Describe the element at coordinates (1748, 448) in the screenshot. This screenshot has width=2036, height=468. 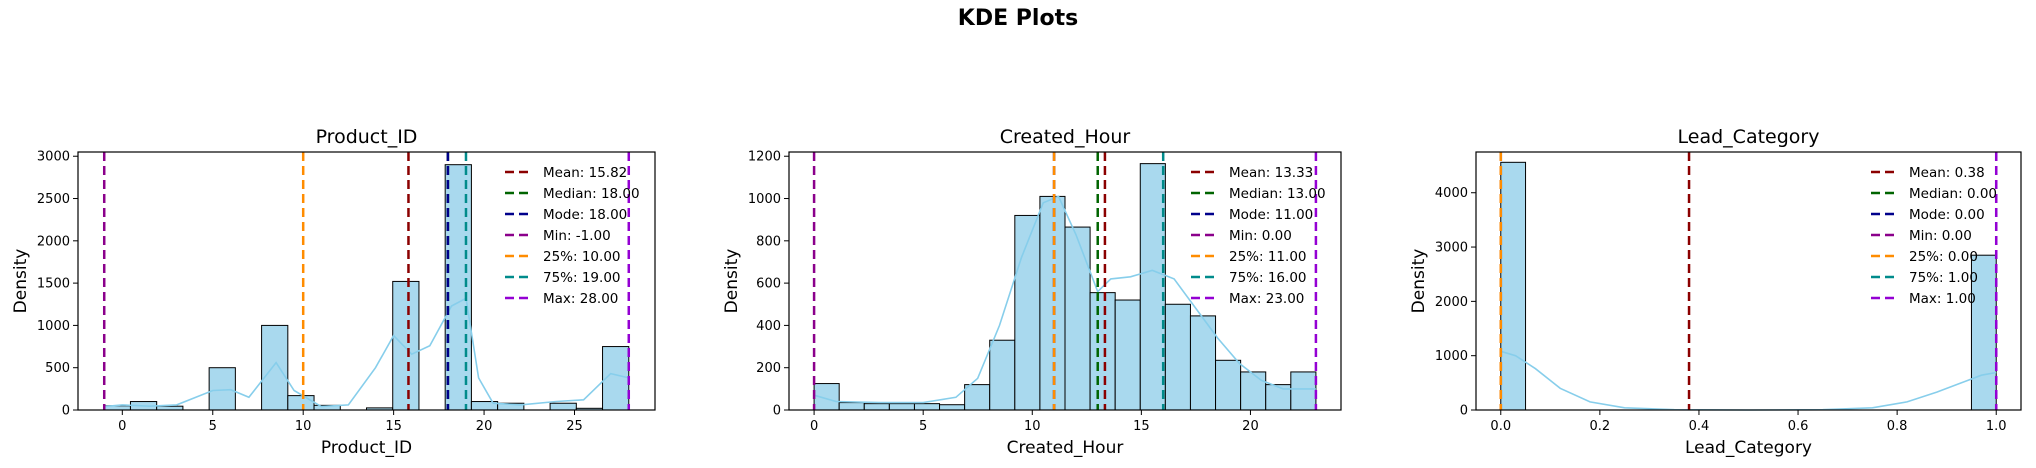
I see `x-axis-label: Lead_Category` at that location.